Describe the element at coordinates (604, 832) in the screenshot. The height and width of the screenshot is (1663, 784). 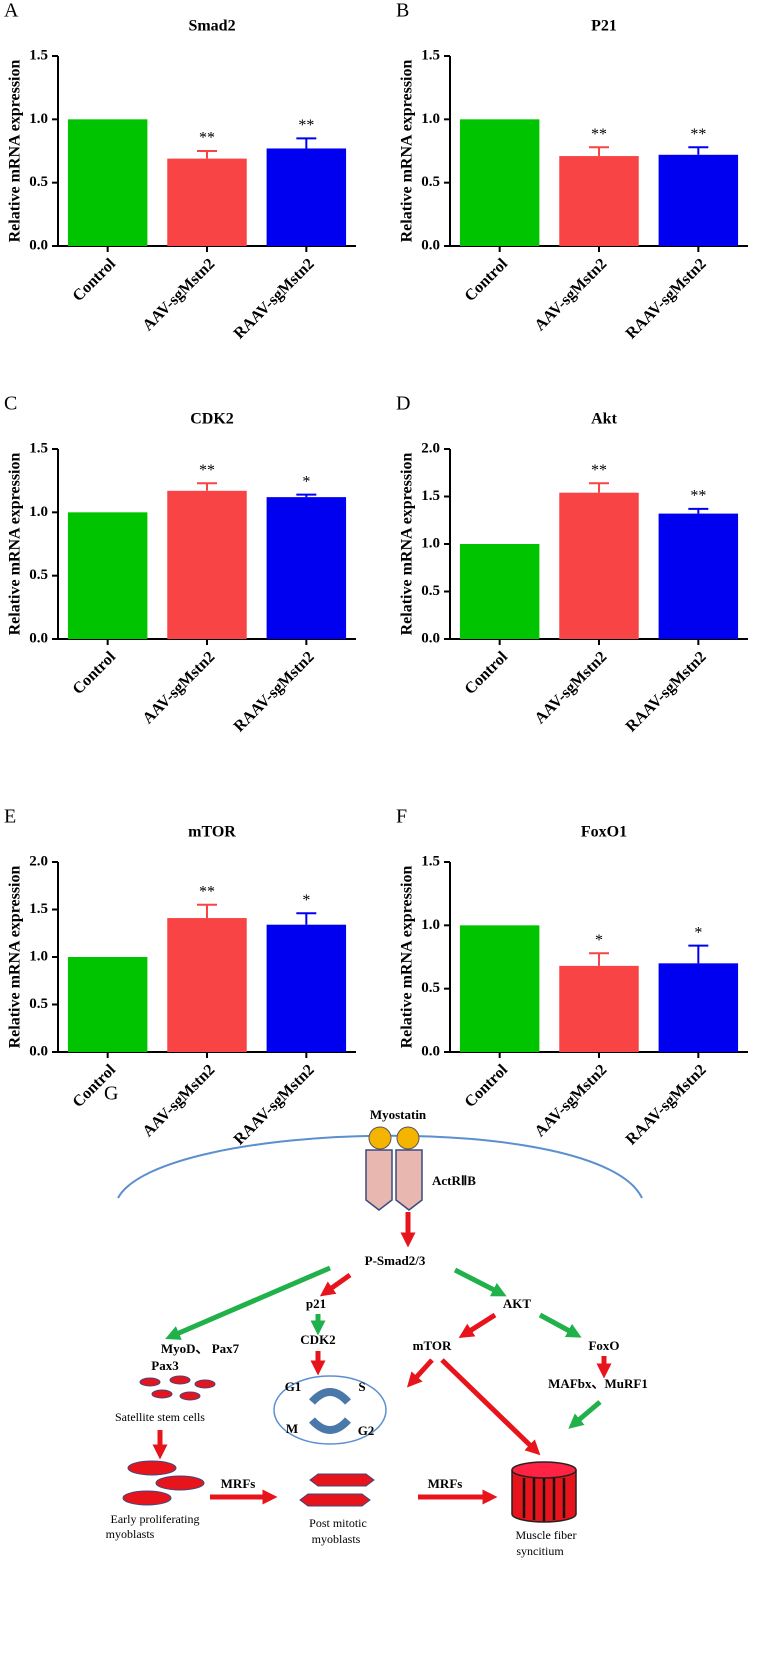
I see `chart-title: FoxO1` at that location.